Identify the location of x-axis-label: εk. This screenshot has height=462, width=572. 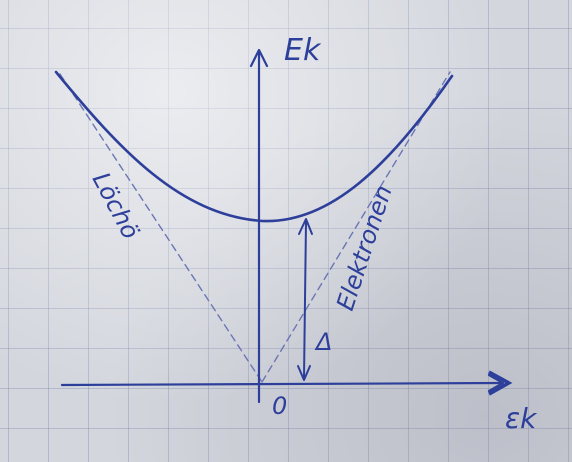
(521, 418).